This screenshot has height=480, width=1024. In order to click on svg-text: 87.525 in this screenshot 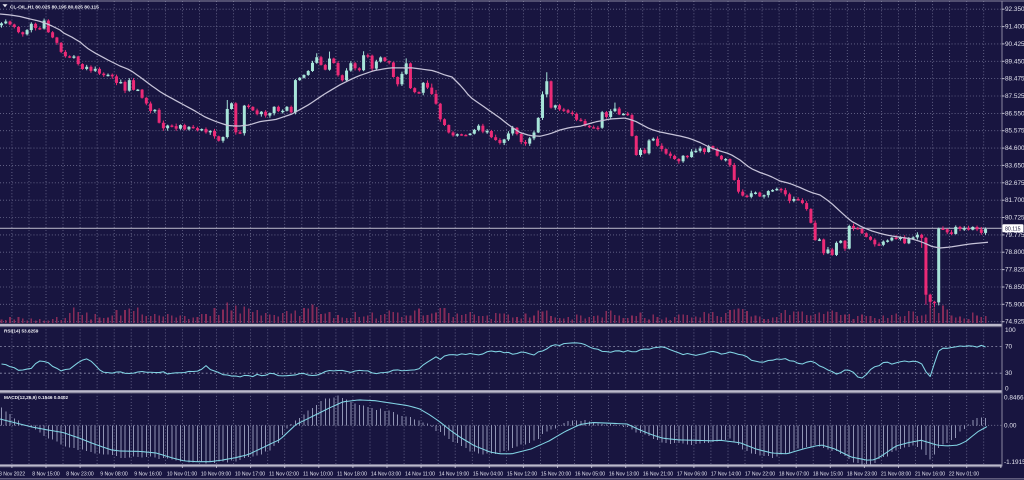, I will do `click(1014, 96)`.